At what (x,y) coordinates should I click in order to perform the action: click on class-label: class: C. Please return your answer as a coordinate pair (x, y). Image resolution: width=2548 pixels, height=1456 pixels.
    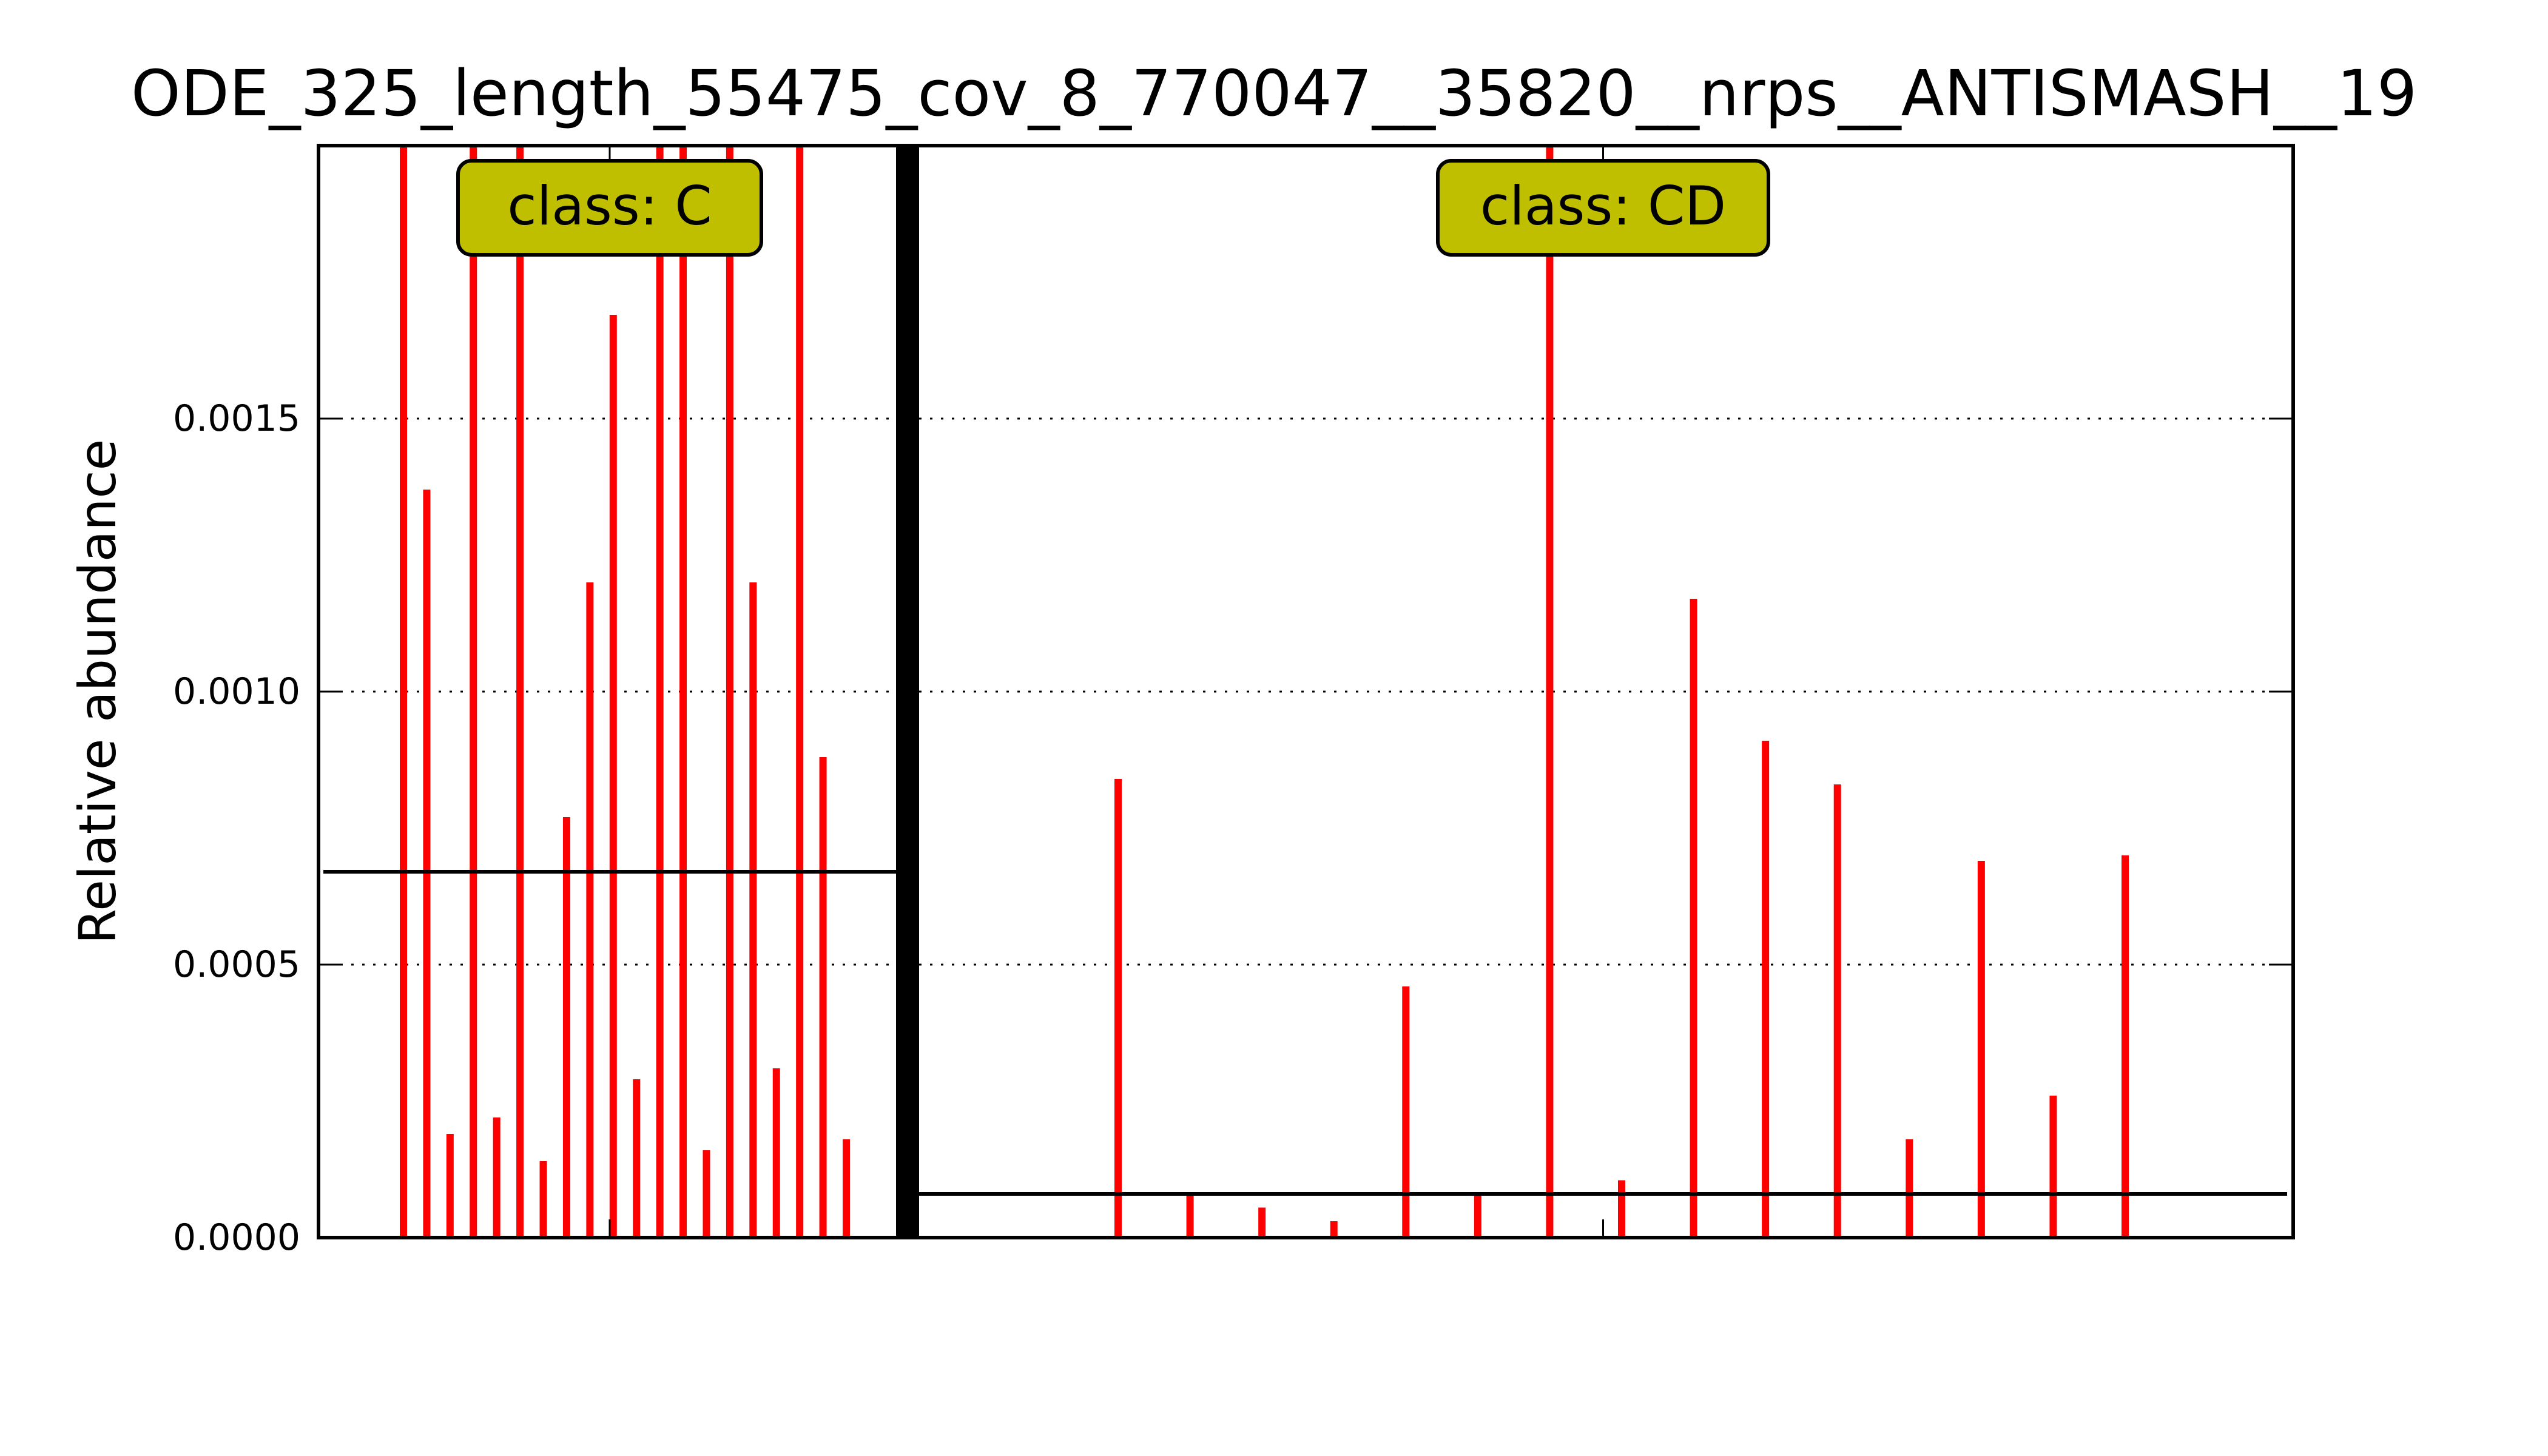
    Looking at the image, I should click on (609, 208).